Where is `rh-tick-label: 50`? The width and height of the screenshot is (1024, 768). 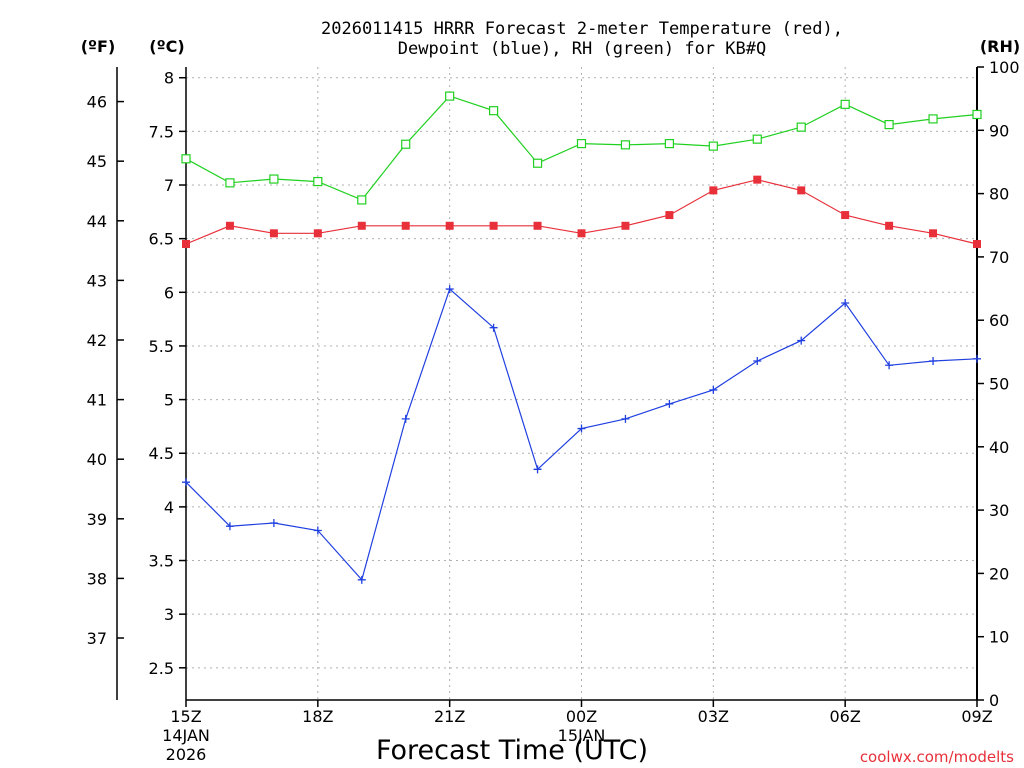 rh-tick-label: 50 is located at coordinates (999, 384).